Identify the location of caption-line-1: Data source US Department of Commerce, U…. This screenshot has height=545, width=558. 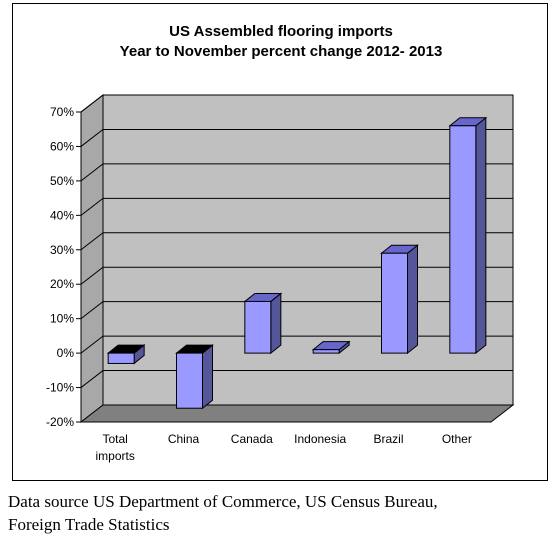
(223, 501).